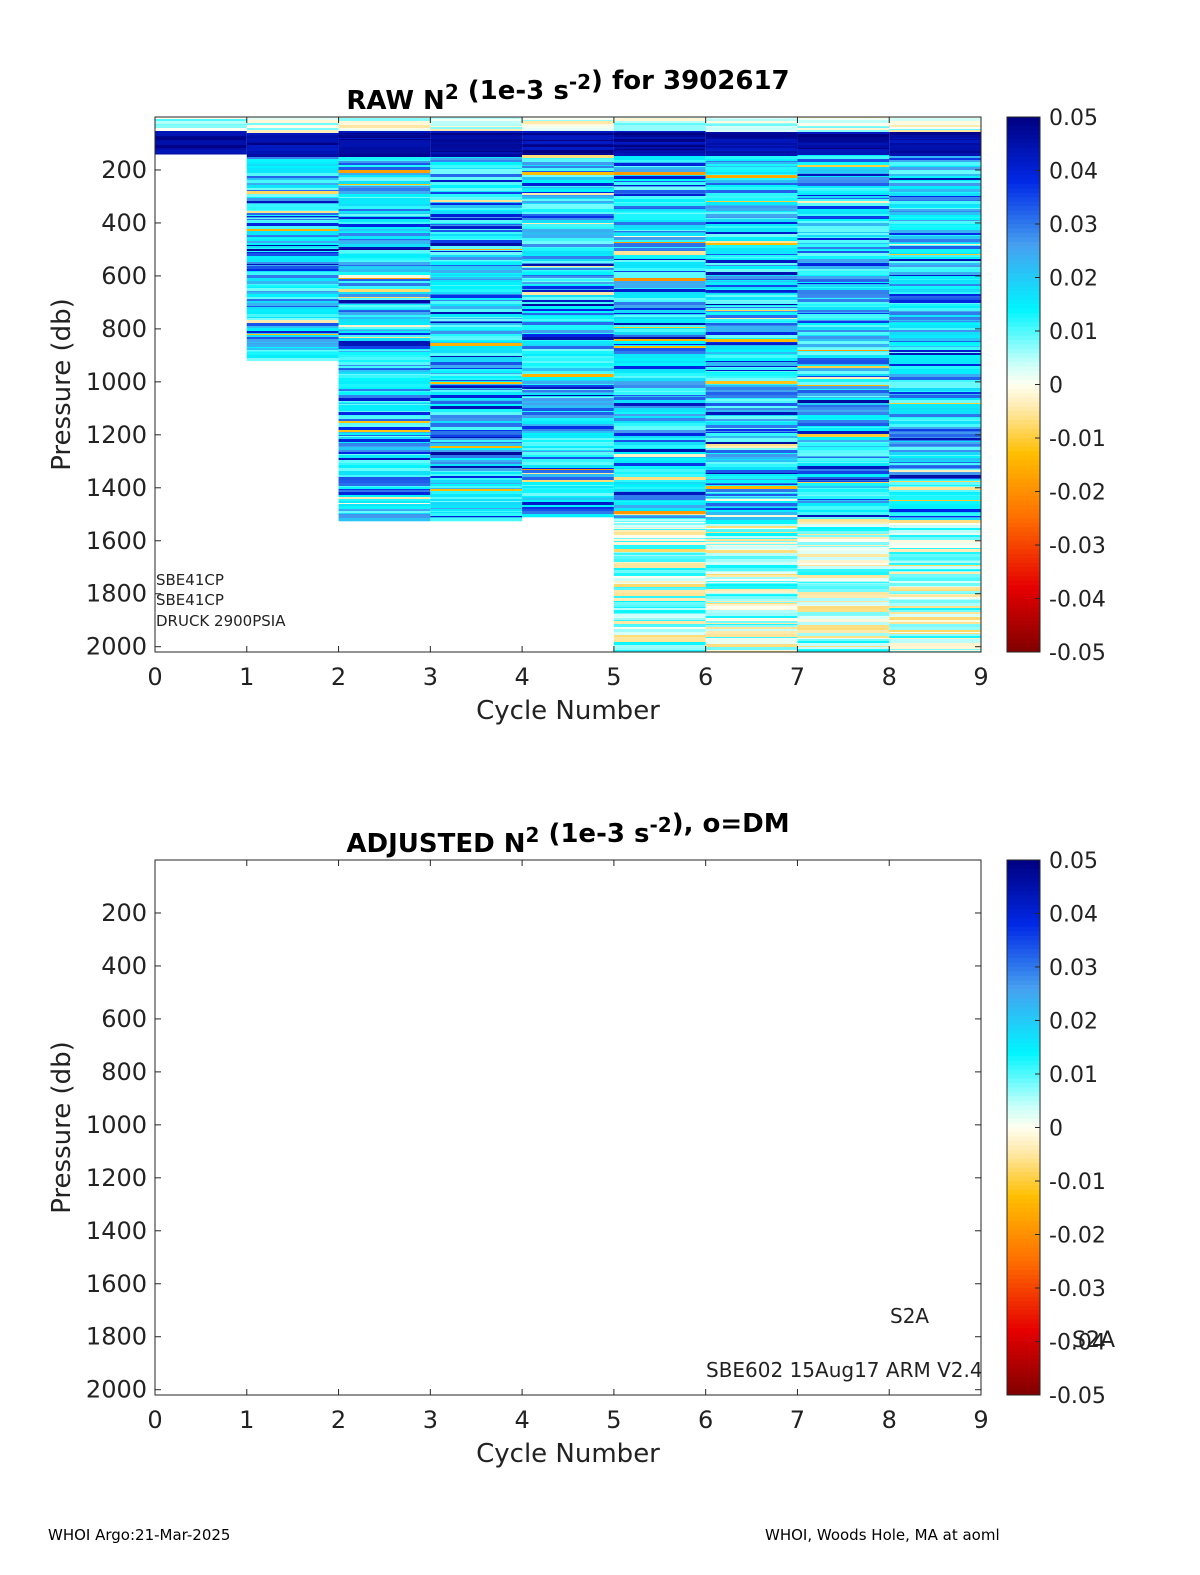 The height and width of the screenshot is (1575, 1200). What do you see at coordinates (1056, 386) in the screenshot?
I see `colorbar-tick-label: 0` at bounding box center [1056, 386].